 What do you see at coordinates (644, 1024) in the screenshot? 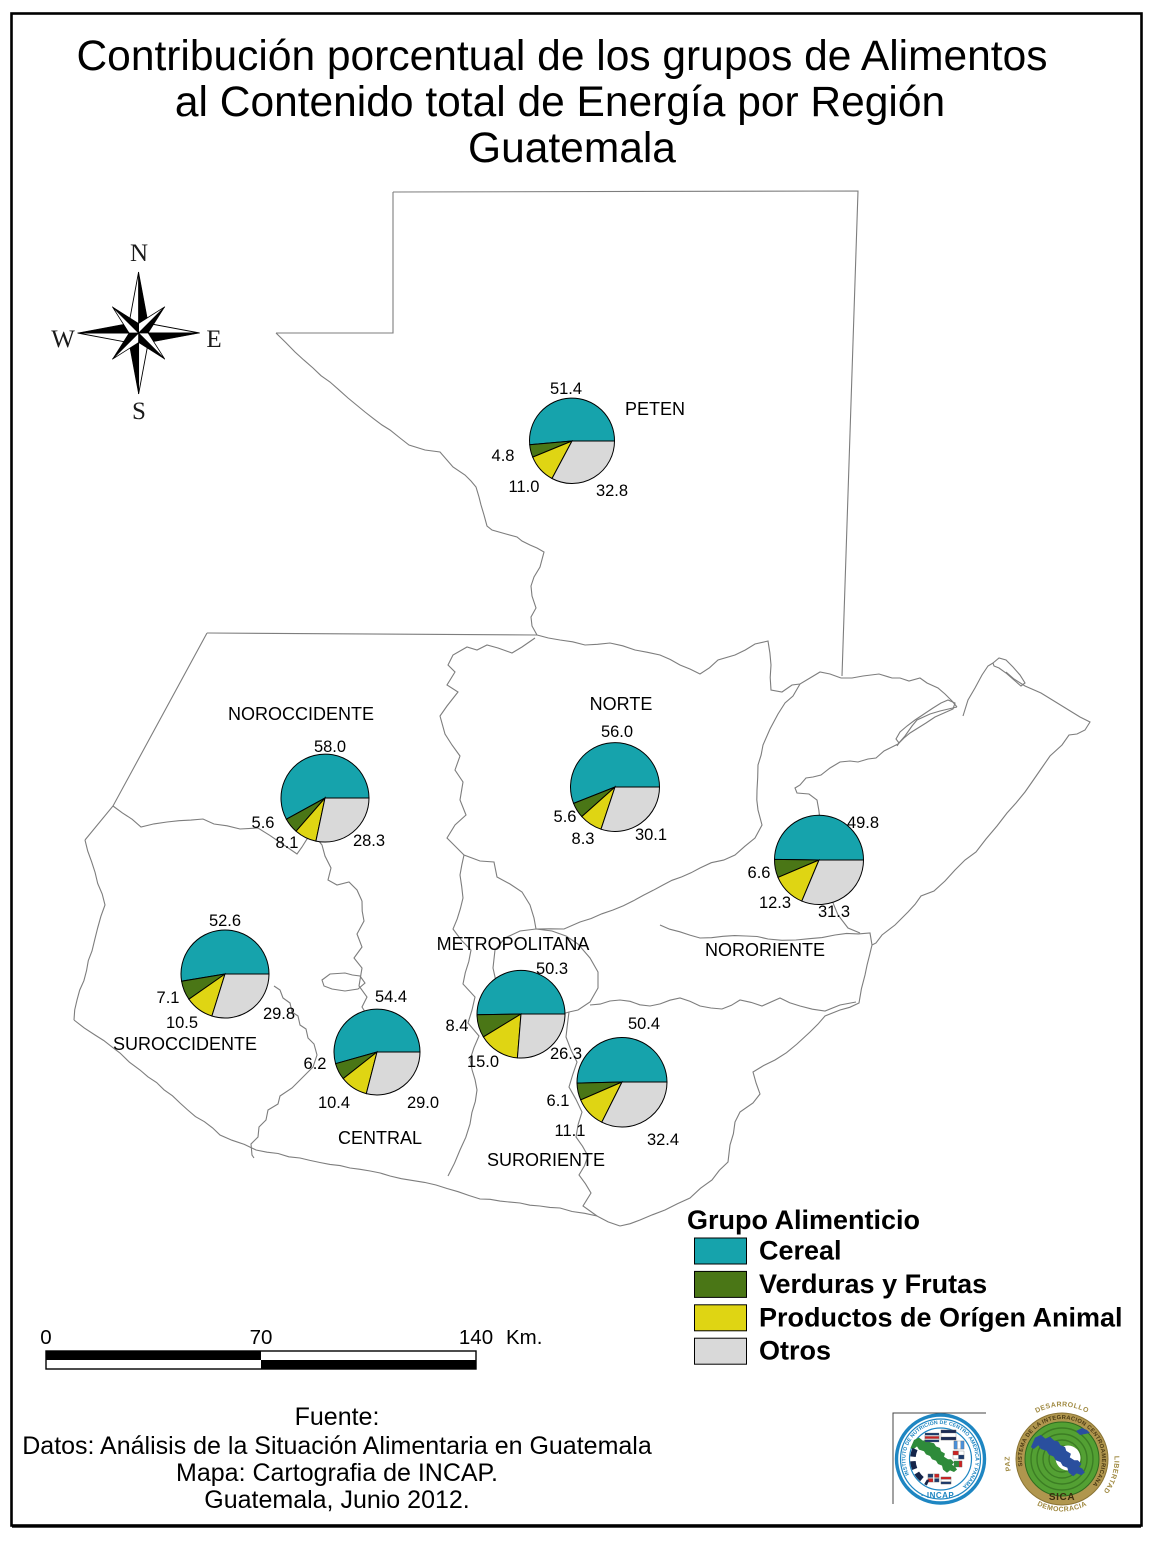
I see `svg-text: 50.4` at bounding box center [644, 1024].